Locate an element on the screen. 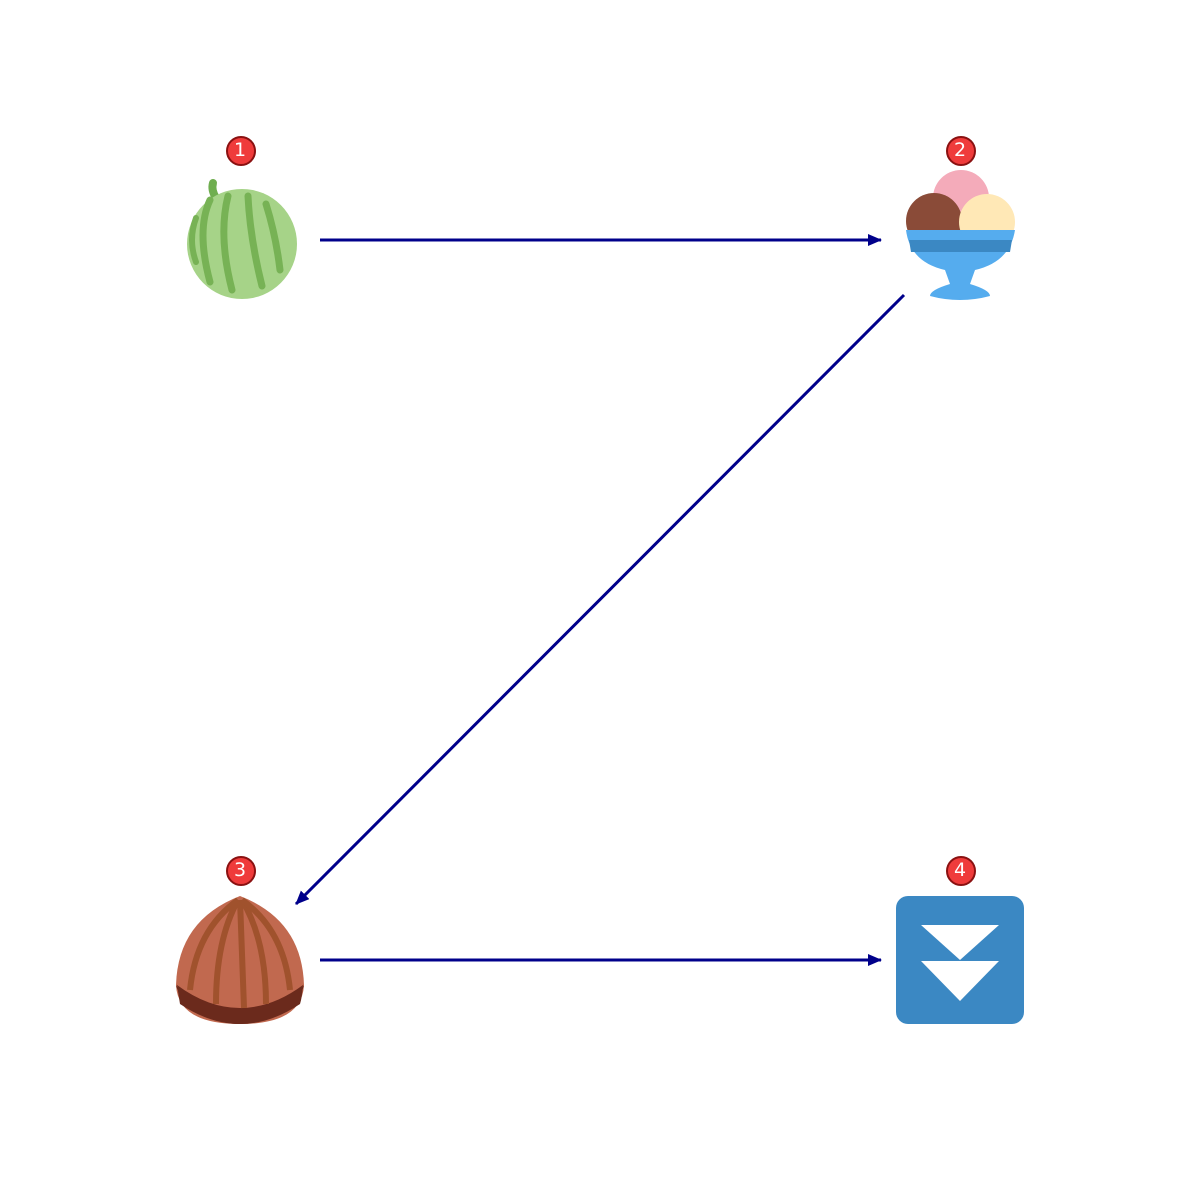 Image resolution: width=1200 pixels, height=1200 pixels. badge-1: 1 is located at coordinates (241, 151).